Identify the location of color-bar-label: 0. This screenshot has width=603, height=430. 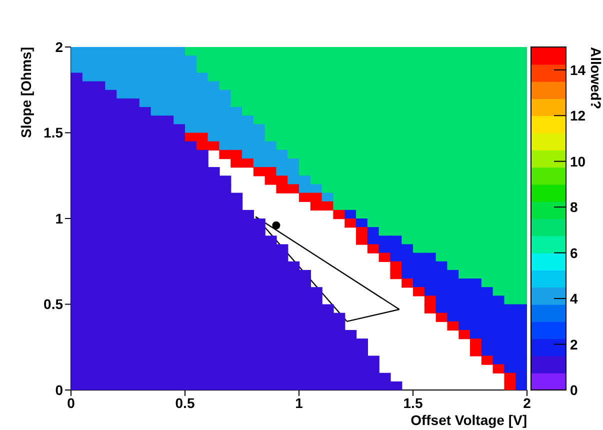
(574, 390).